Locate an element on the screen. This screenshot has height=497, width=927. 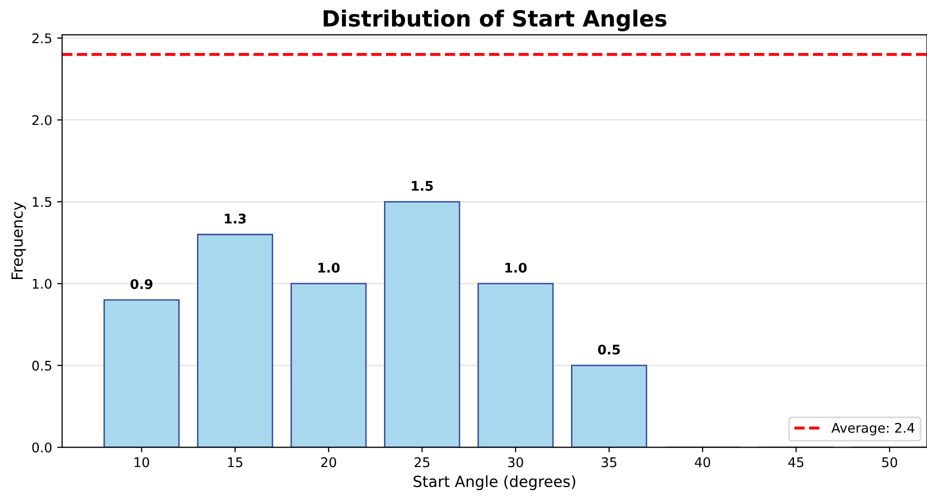
x-tick-label: 35 is located at coordinates (609, 462).